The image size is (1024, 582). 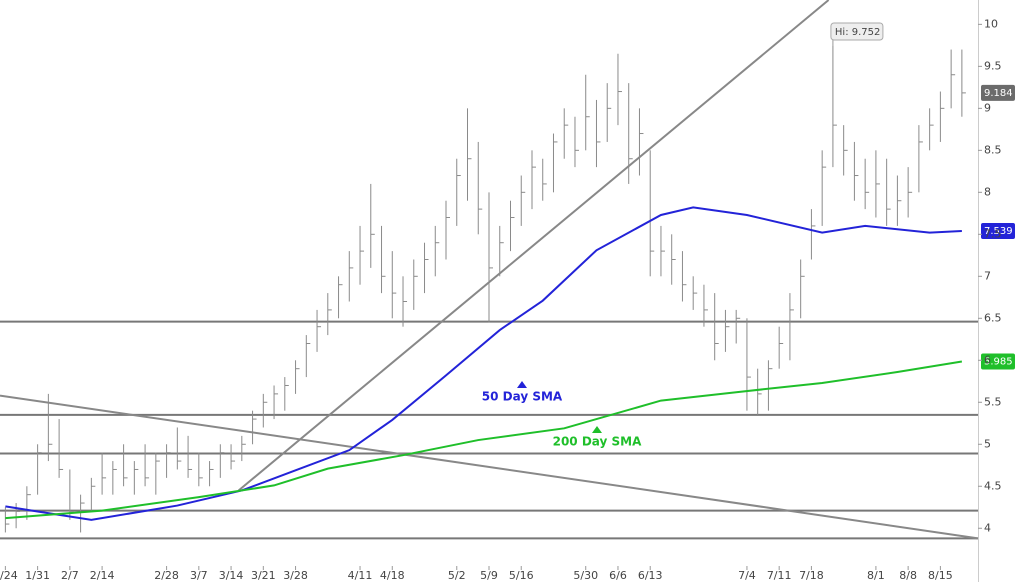 What do you see at coordinates (521, 575) in the screenshot?
I see `x-tick-label: 5/16` at bounding box center [521, 575].